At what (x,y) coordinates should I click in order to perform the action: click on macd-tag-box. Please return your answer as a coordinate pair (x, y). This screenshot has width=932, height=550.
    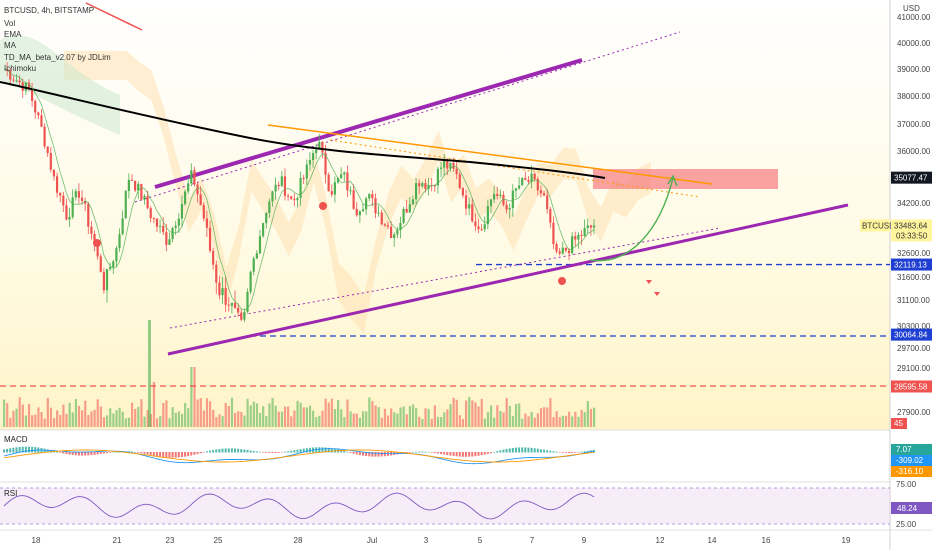
    Looking at the image, I should click on (911, 460).